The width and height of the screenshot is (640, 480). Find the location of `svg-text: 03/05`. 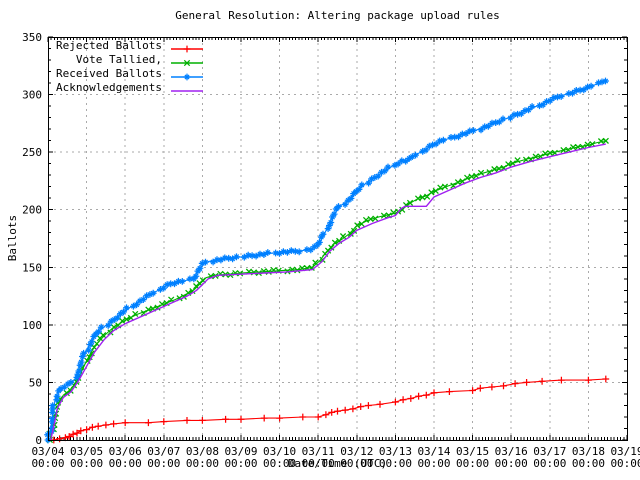

svg-text: 03/05 is located at coordinates (86, 451).